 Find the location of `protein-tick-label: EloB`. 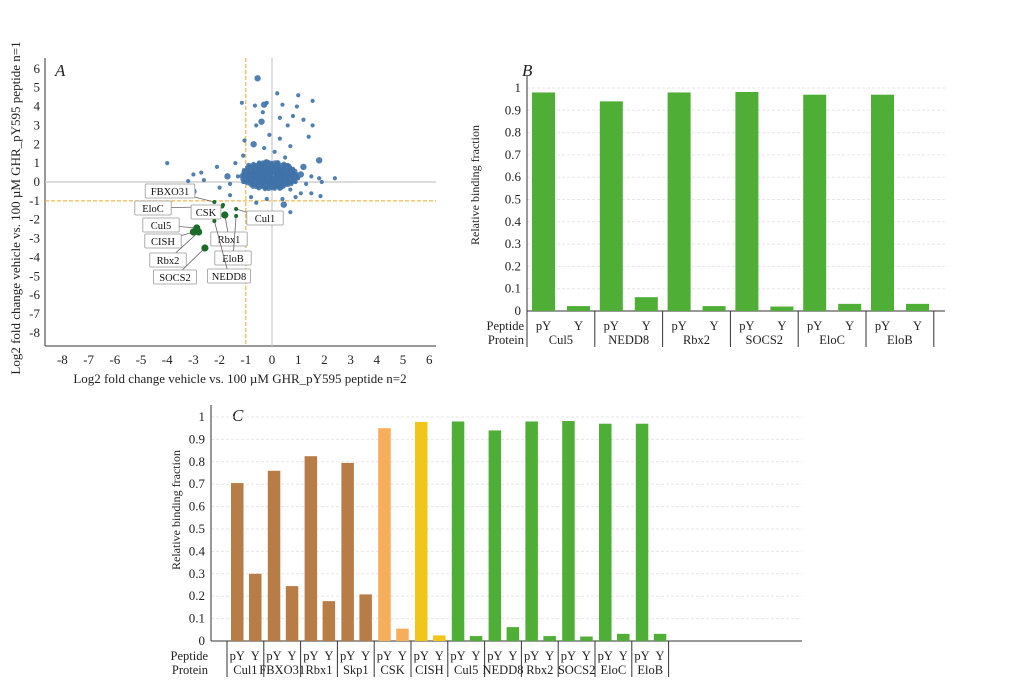

protein-tick-label: EloB is located at coordinates (900, 340).